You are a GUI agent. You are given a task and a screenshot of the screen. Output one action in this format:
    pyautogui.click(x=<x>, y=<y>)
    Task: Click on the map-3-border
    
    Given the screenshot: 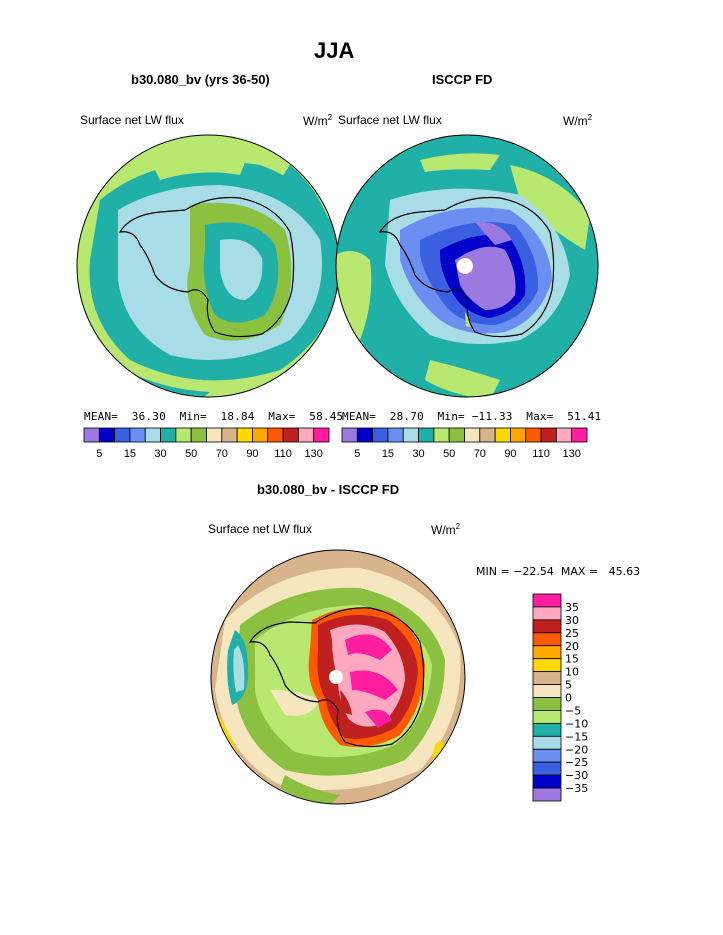 What is the action you would take?
    pyautogui.click(x=338, y=677)
    